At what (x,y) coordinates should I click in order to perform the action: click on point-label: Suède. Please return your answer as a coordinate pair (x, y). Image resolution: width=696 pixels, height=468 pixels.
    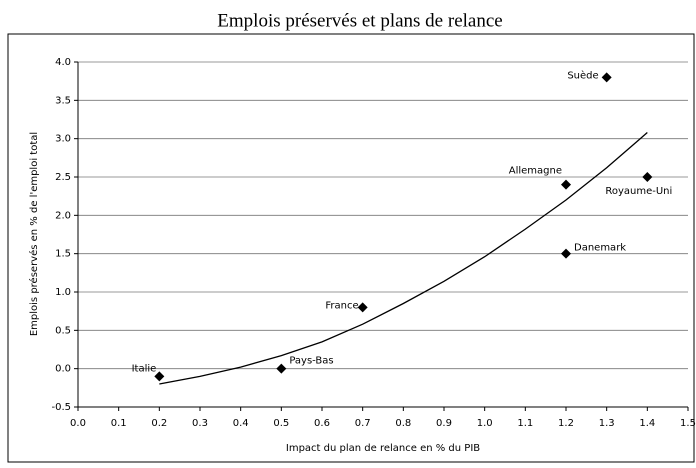
    Looking at the image, I should click on (582, 75).